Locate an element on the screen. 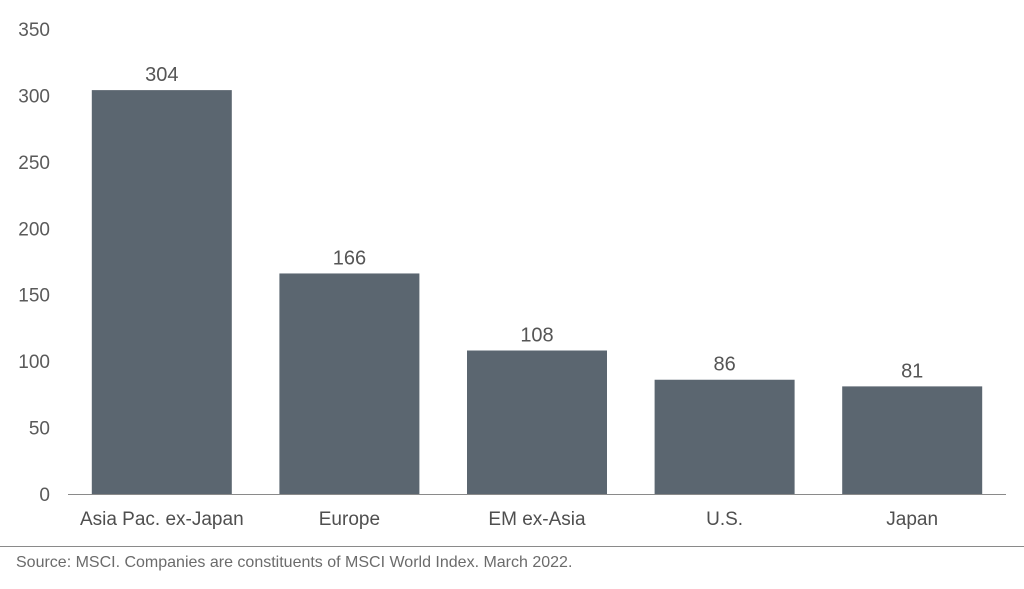 This screenshot has height=589, width=1024. bar-value-label: 81 is located at coordinates (912, 371).